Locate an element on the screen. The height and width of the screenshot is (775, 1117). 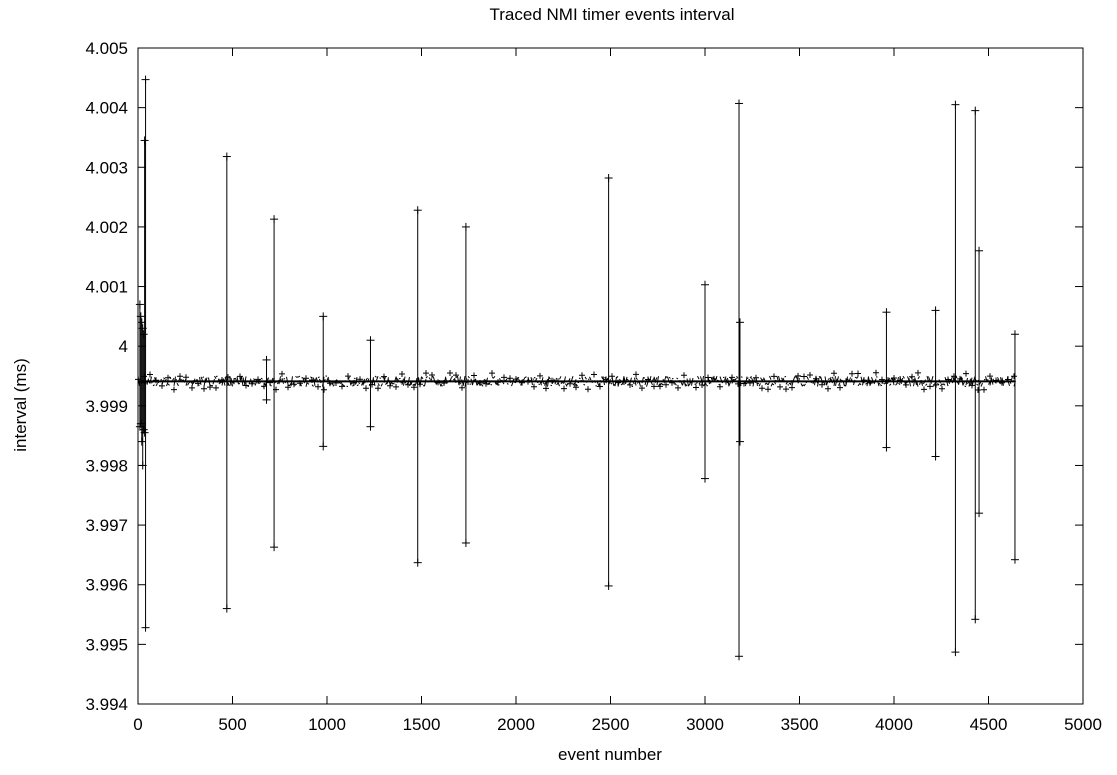
x-tick-label: 4500 is located at coordinates (989, 724).